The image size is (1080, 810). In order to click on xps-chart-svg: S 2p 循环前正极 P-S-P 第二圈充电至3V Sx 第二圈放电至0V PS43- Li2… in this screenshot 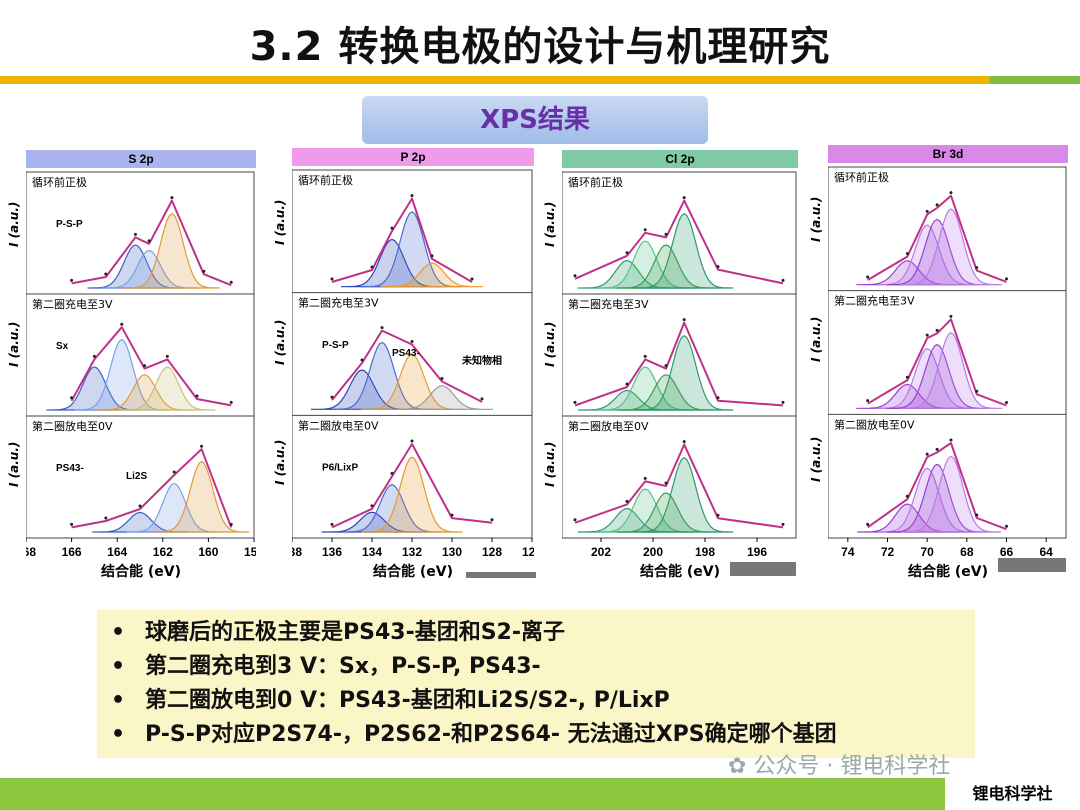, I will do `click(140, 365)`.